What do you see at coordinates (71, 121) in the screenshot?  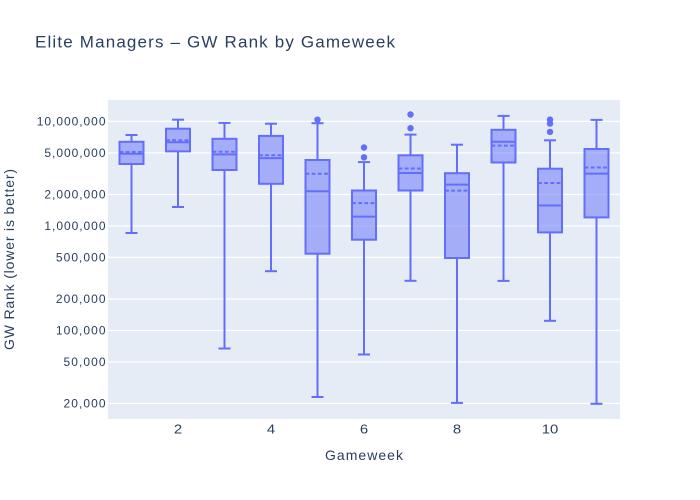 I see `svg-text: 10,000,000` at bounding box center [71, 121].